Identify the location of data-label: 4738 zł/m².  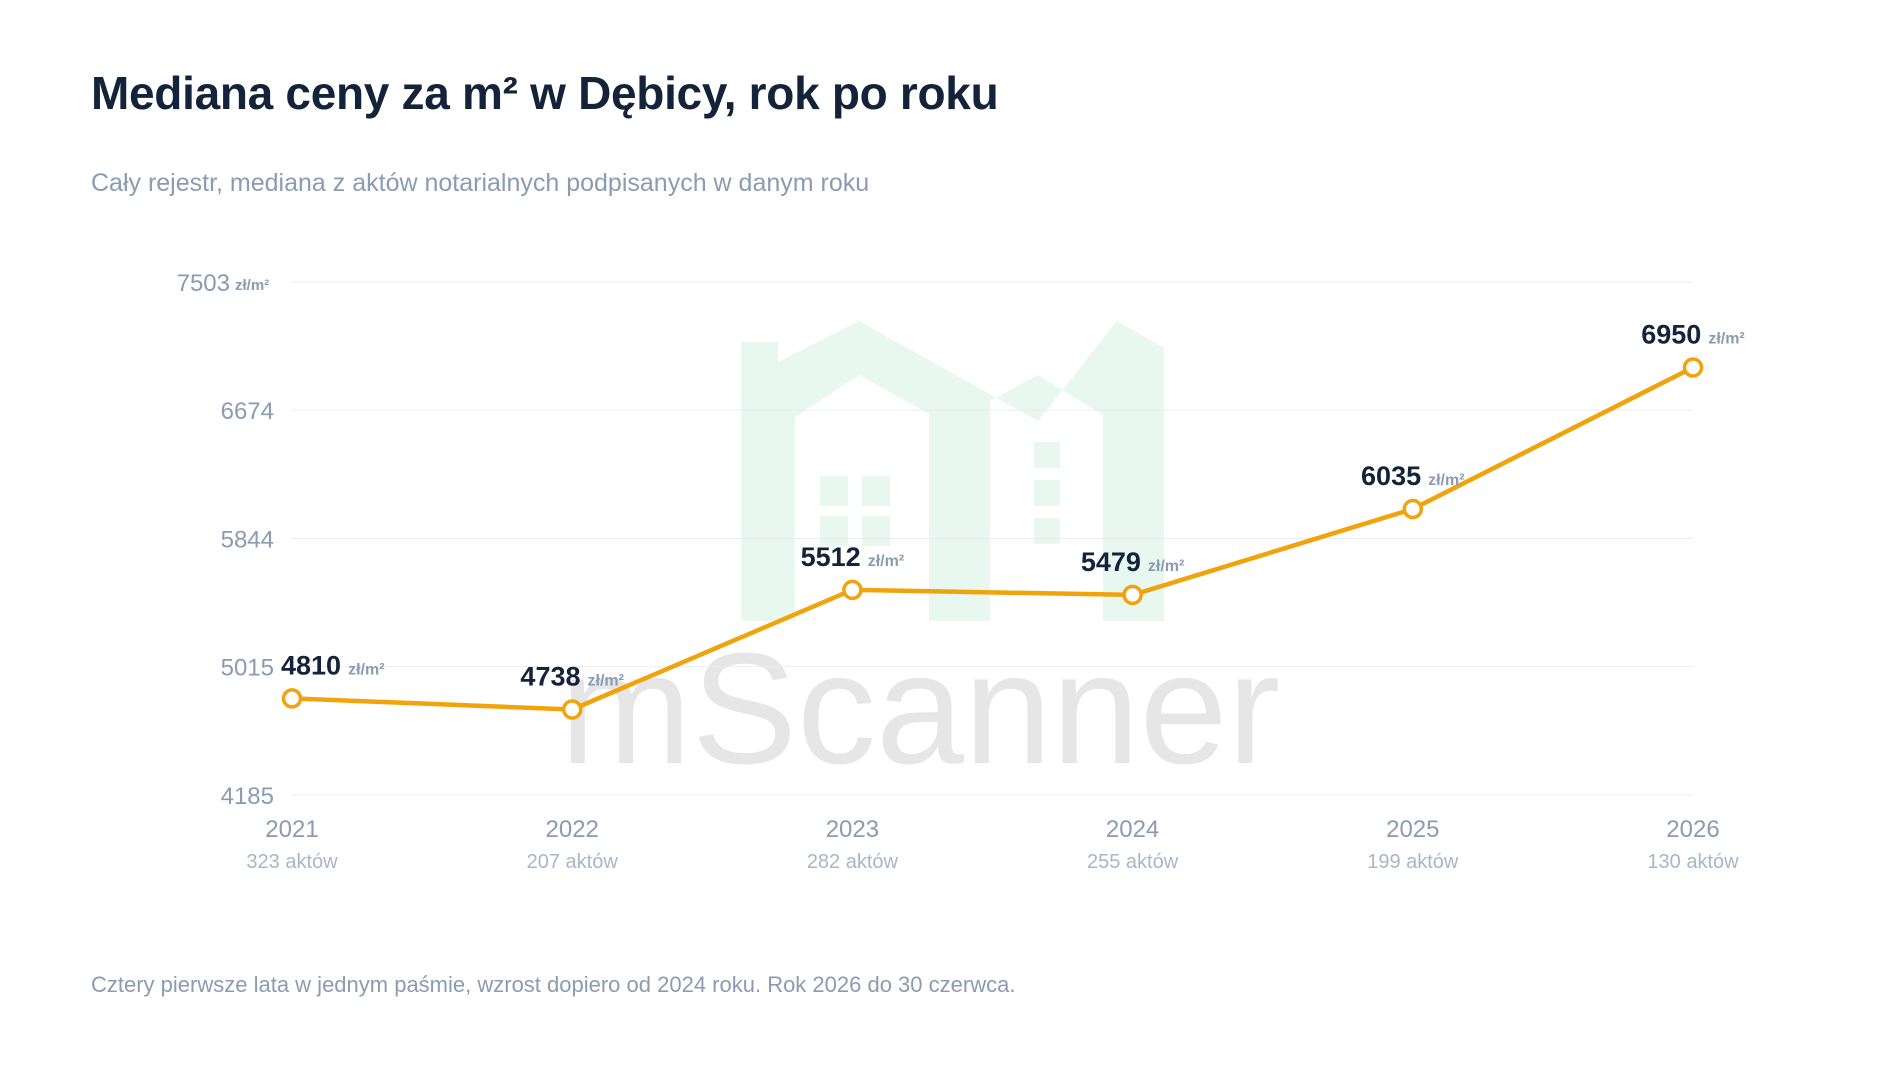
(572, 677).